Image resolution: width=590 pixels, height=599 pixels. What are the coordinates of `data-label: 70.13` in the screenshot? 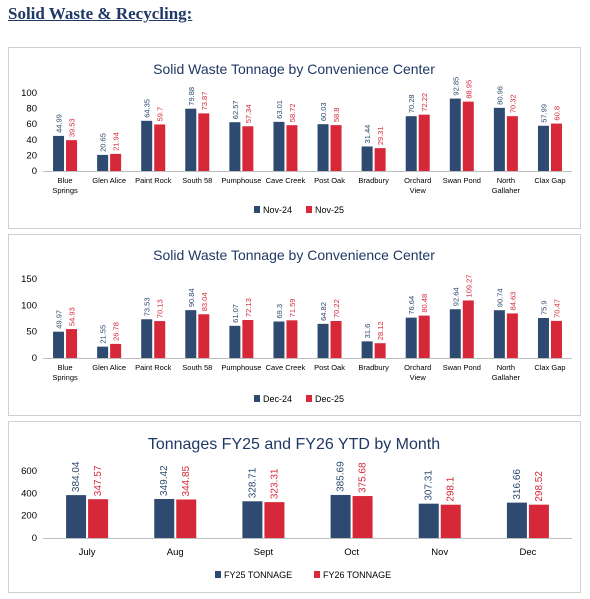 It's located at (160, 308).